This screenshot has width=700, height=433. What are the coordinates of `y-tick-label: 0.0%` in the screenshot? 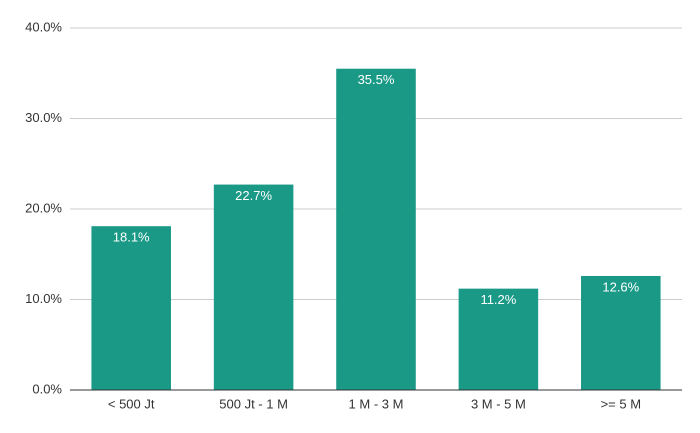 It's located at (47, 388).